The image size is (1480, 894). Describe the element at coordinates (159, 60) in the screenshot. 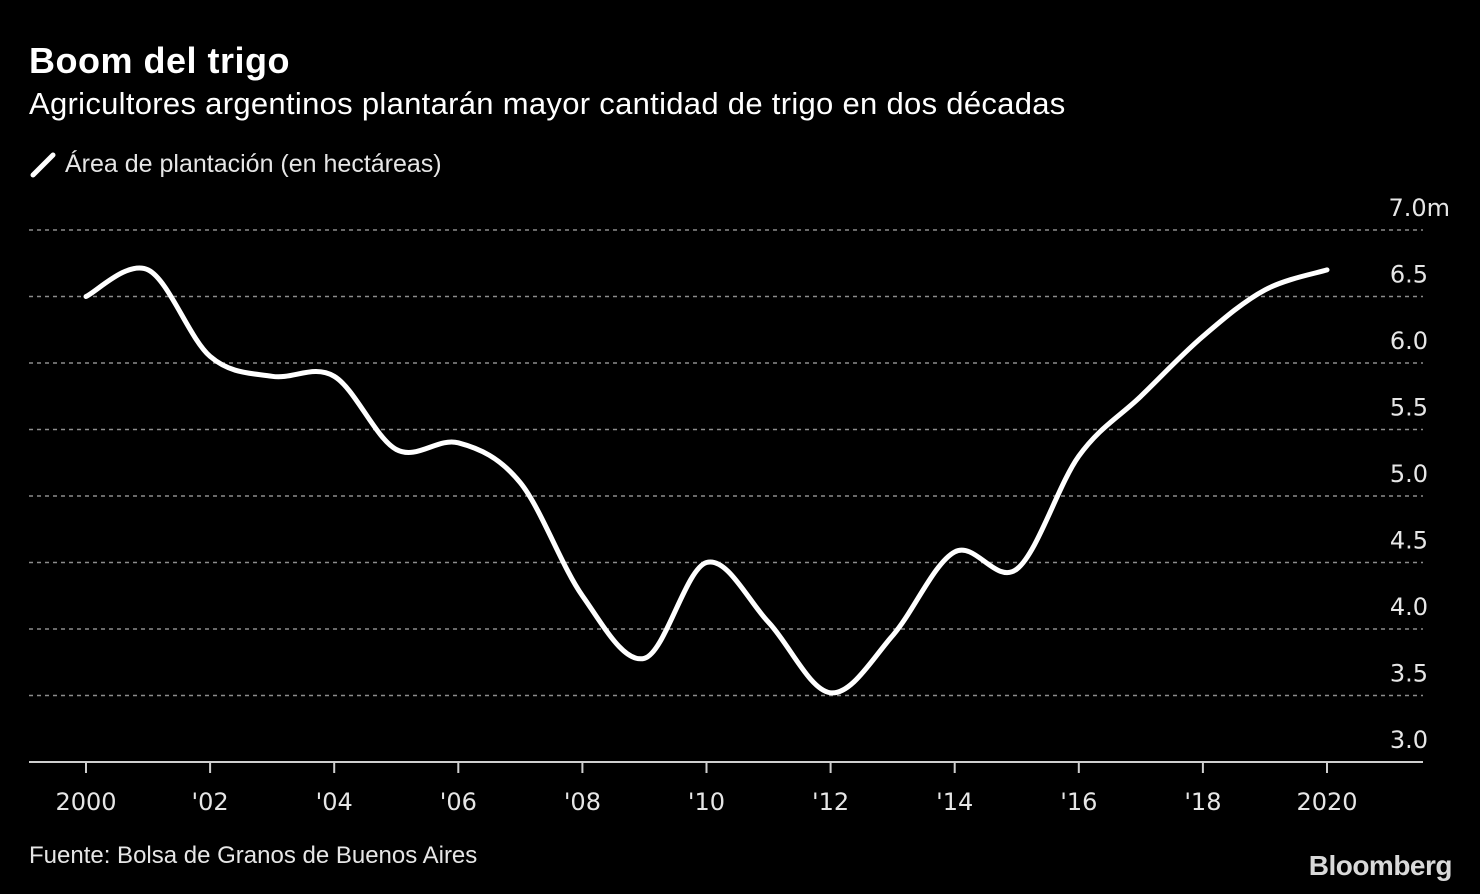

I see `chart-title: Boom del trigo` at that location.